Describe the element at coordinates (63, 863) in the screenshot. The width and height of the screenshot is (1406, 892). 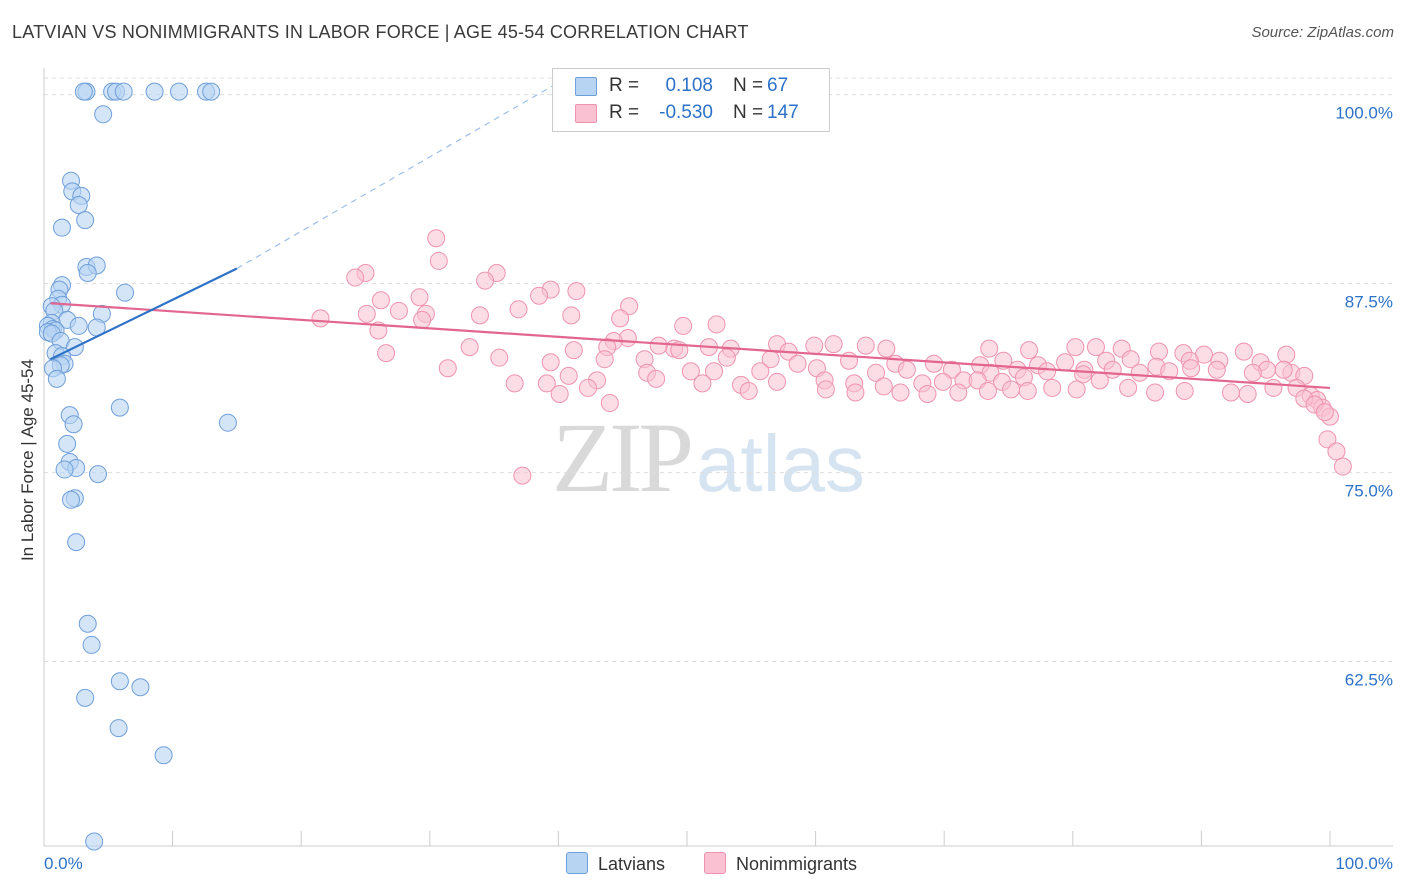
I see `x-tick-label: 0.0%` at that location.